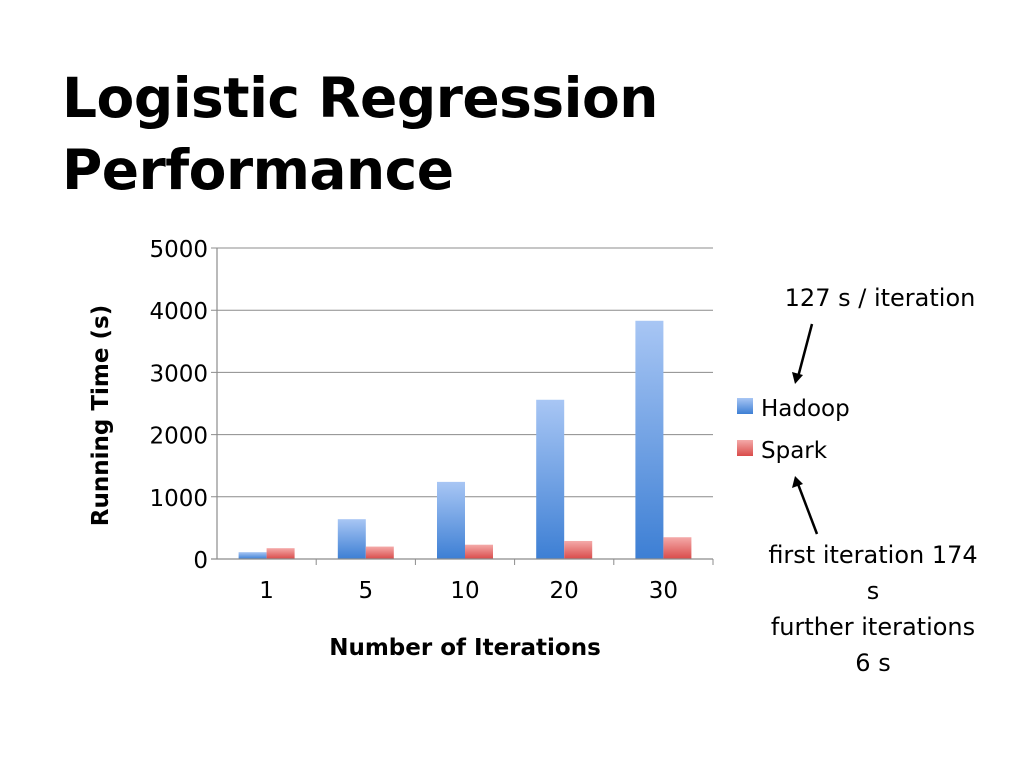 This screenshot has width=1024, height=768. I want to click on y-tick-label: 1000, so click(178, 499).